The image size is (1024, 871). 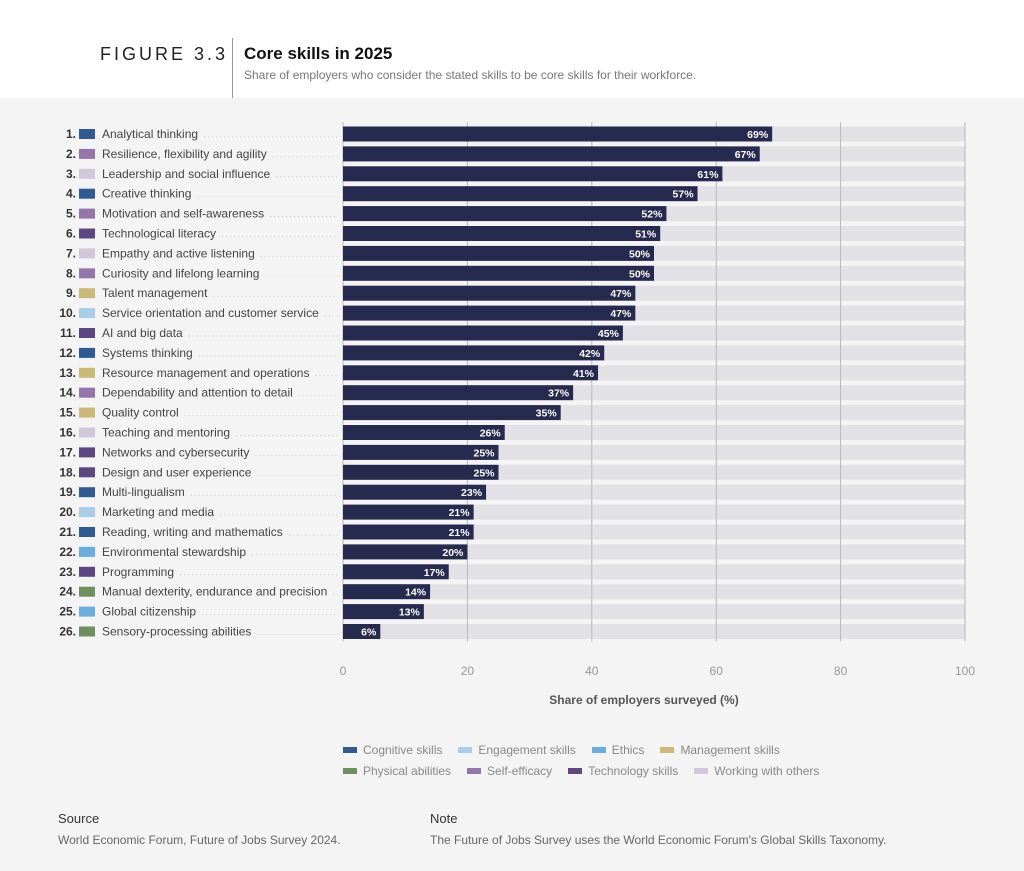 What do you see at coordinates (68, 333) in the screenshot?
I see `rank-label: 11.` at bounding box center [68, 333].